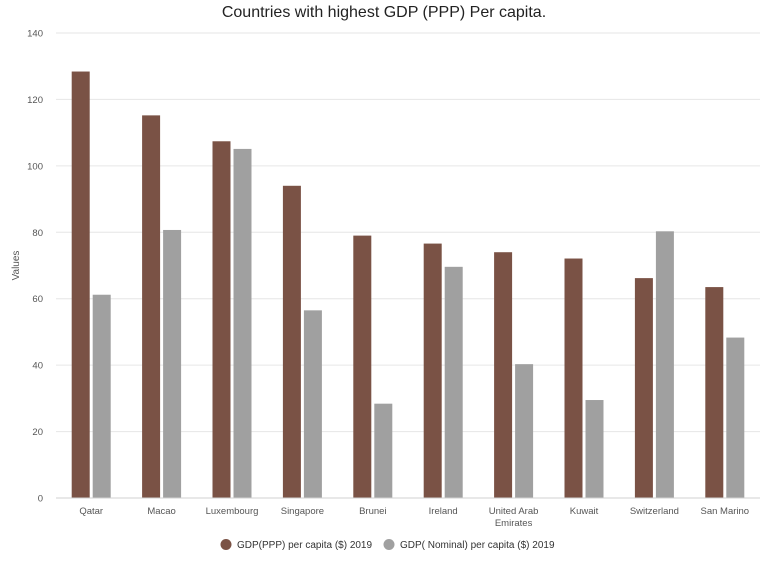  Describe the element at coordinates (584, 511) in the screenshot. I see `x-tick-label: Kuwait` at that location.